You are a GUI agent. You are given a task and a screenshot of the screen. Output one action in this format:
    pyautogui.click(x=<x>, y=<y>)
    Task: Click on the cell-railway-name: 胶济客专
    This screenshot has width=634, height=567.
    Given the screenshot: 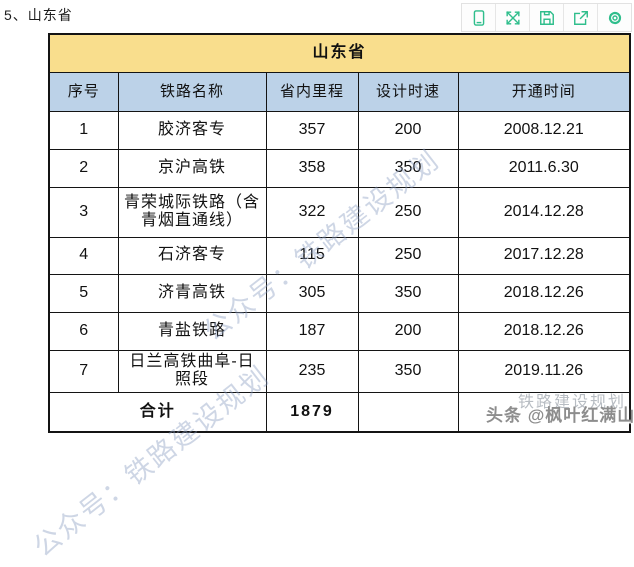 What is the action you would take?
    pyautogui.click(x=192, y=130)
    